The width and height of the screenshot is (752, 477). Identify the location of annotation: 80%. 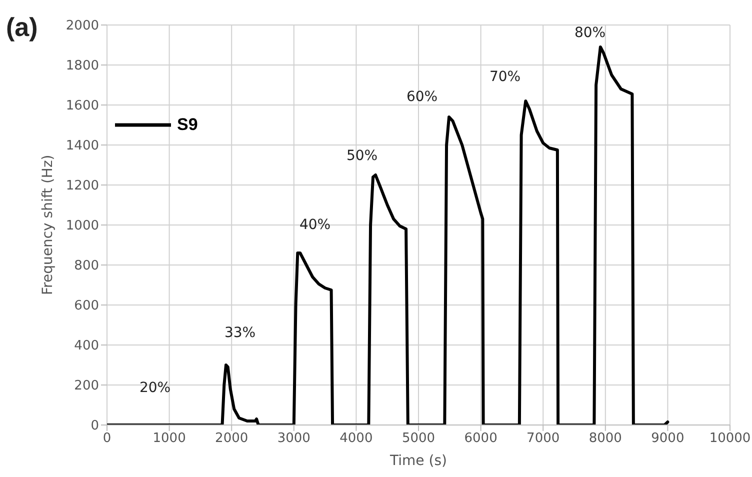
(590, 33).